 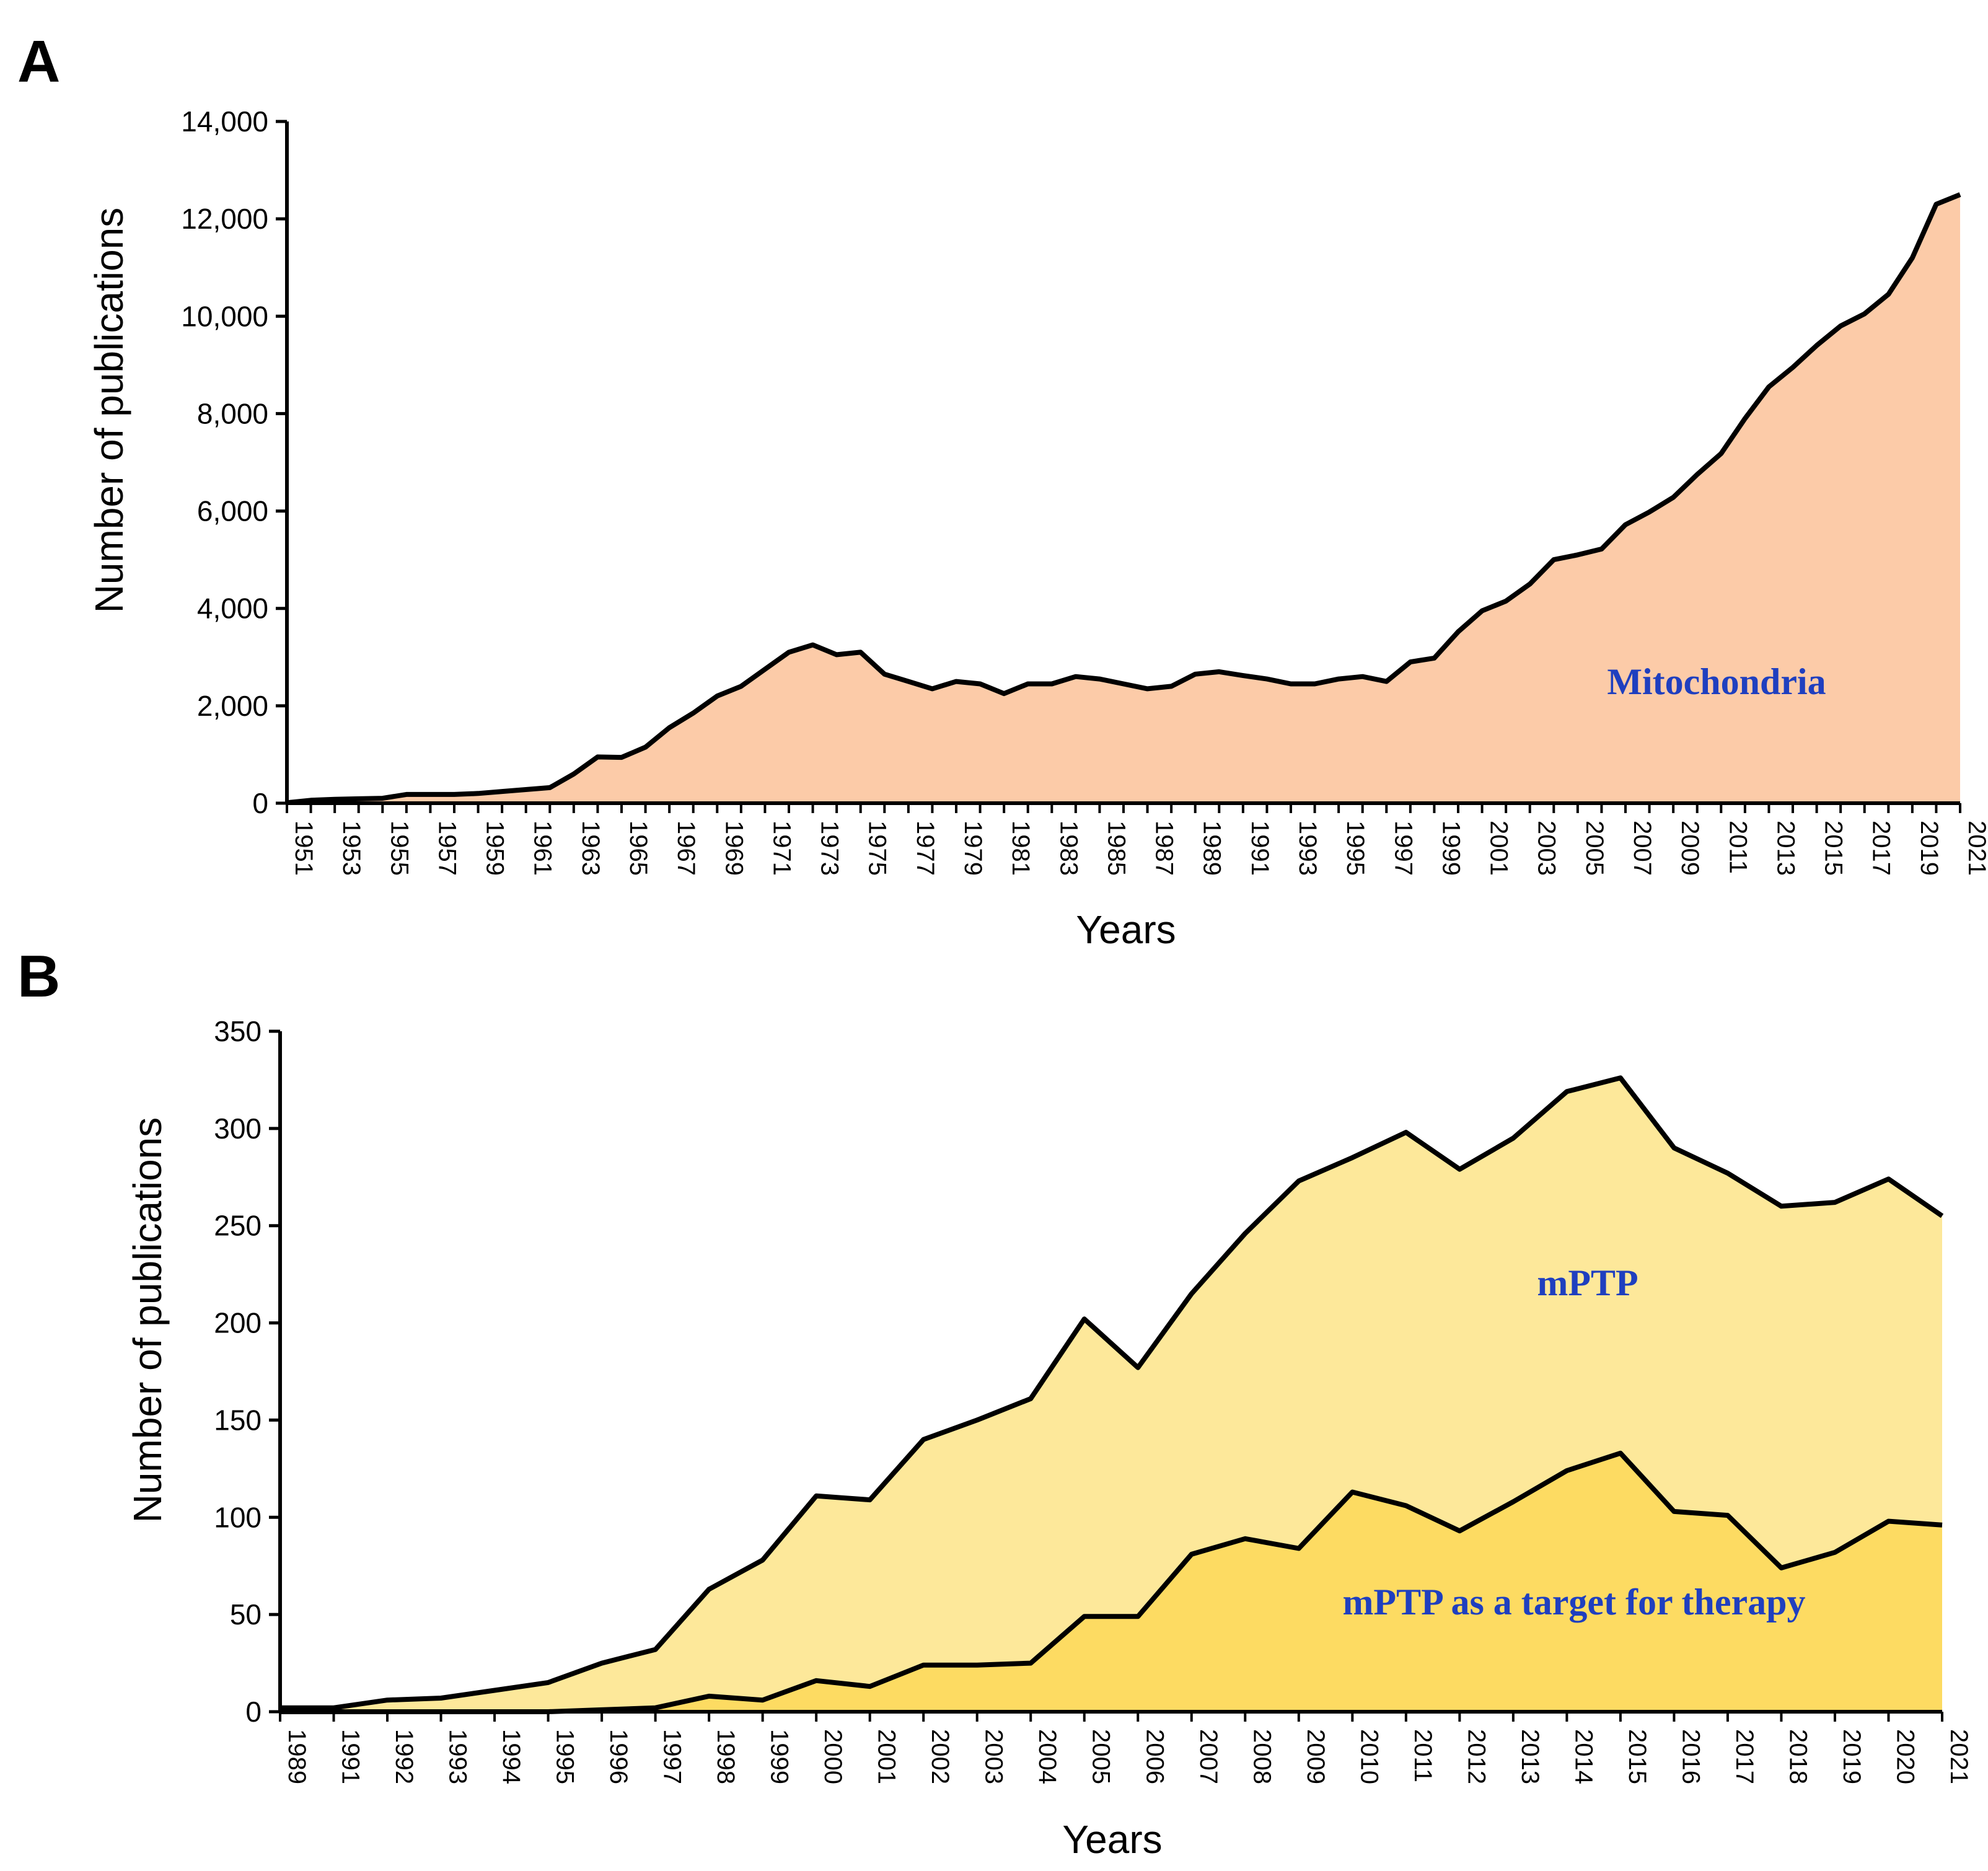 I want to click on y-axis-title-b: Number of publications, so click(x=147, y=1320).